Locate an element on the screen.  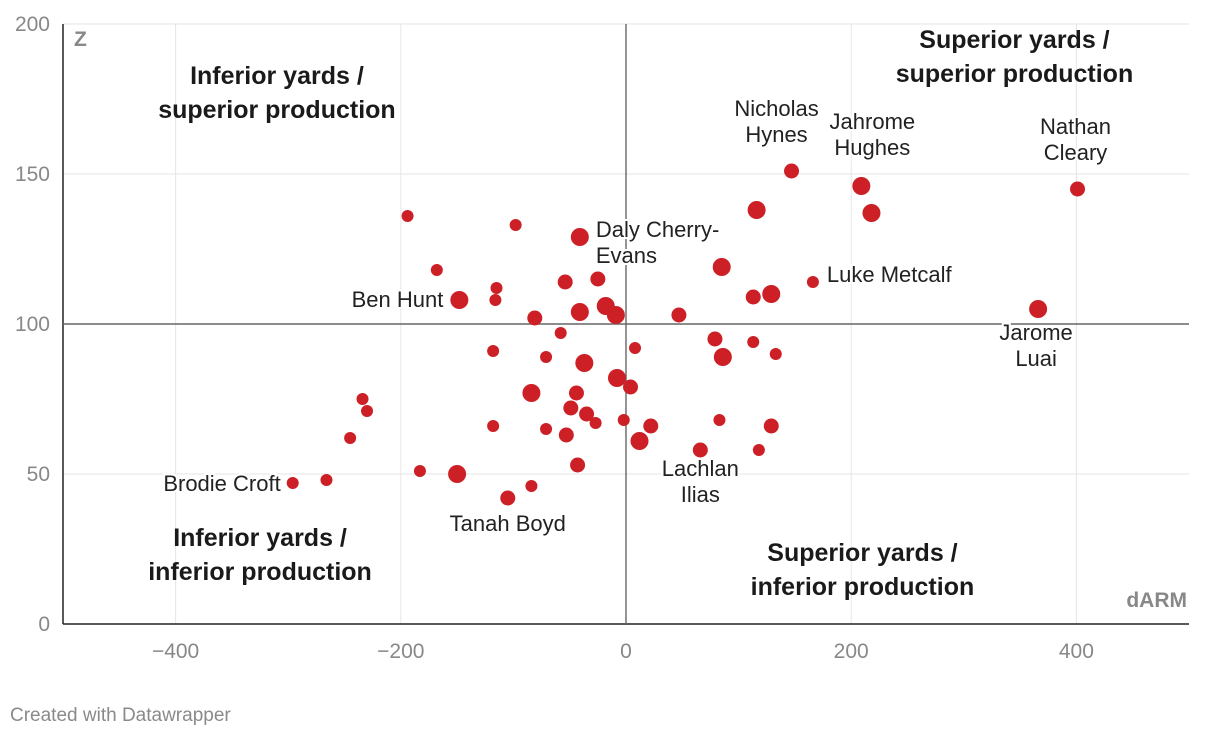
y-tick-label: 200 is located at coordinates (32, 24).